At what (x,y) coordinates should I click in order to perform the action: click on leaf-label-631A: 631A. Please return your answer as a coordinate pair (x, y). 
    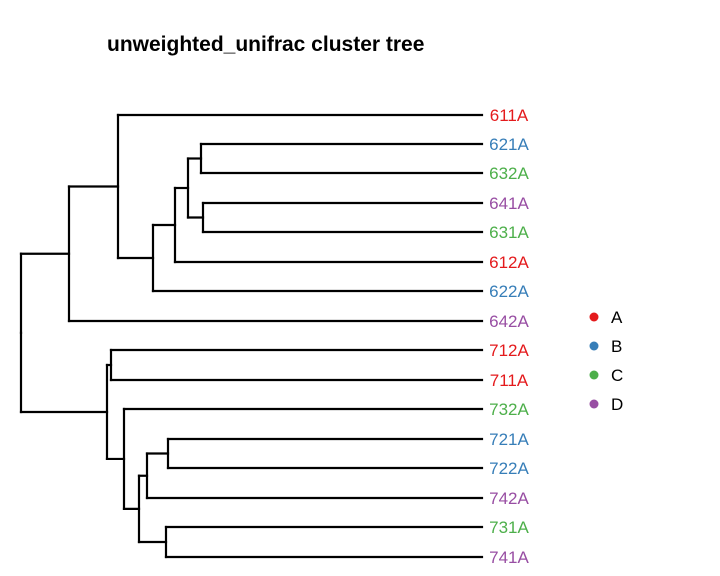
    Looking at the image, I should click on (509, 232).